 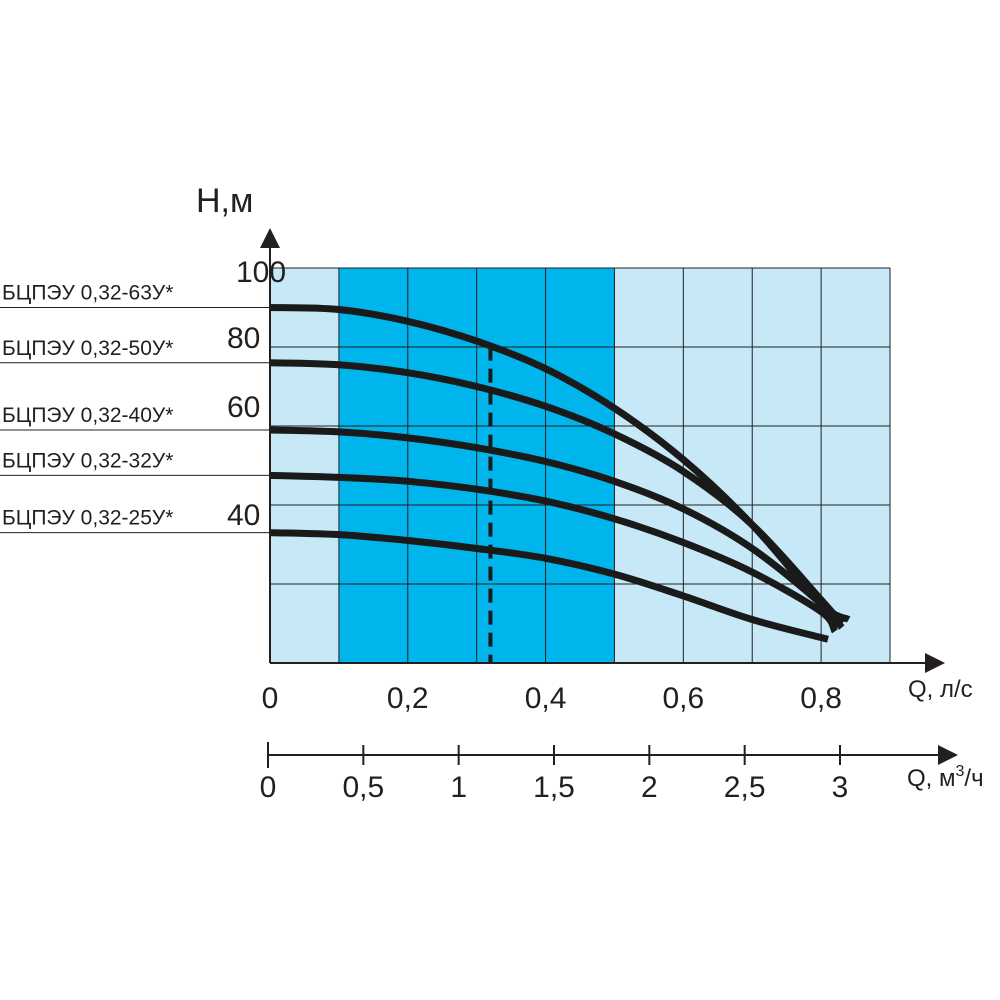 I want to click on y-tick-label: 80, so click(x=243, y=338).